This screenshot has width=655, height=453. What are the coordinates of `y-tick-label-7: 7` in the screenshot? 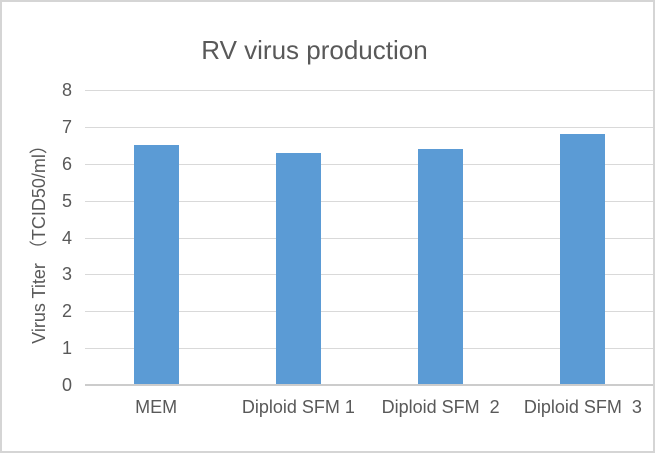 It's located at (66, 126).